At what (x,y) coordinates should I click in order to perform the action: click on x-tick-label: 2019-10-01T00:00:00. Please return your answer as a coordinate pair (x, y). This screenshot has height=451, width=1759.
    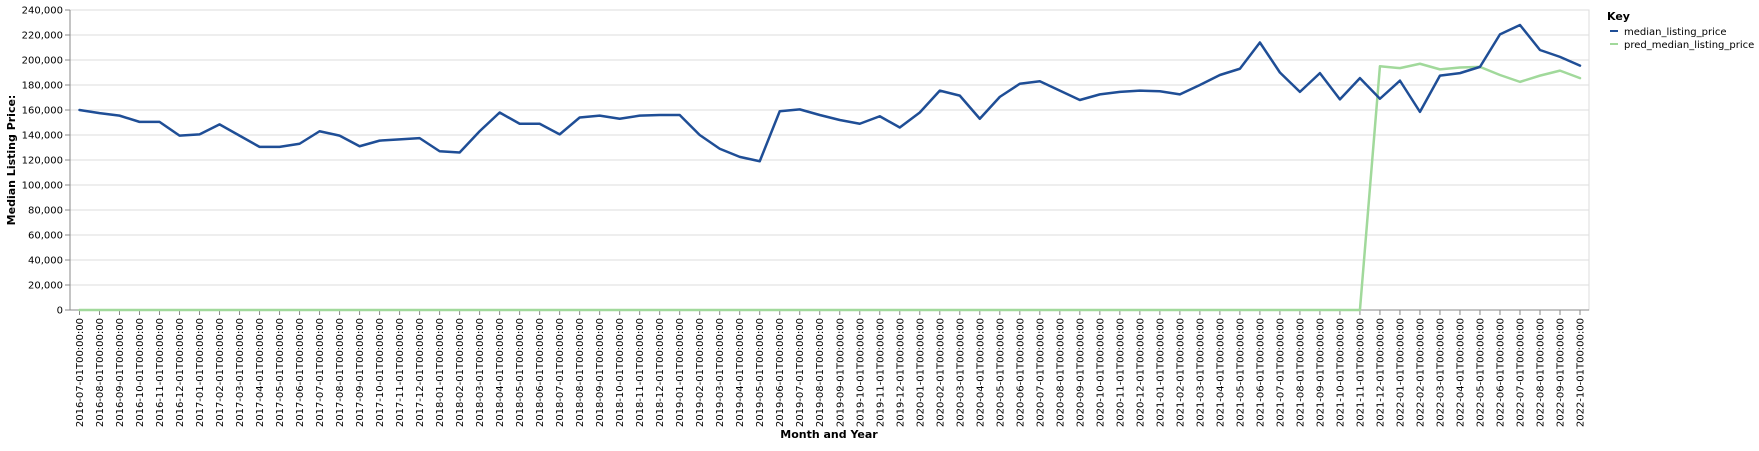
    Looking at the image, I should click on (860, 372).